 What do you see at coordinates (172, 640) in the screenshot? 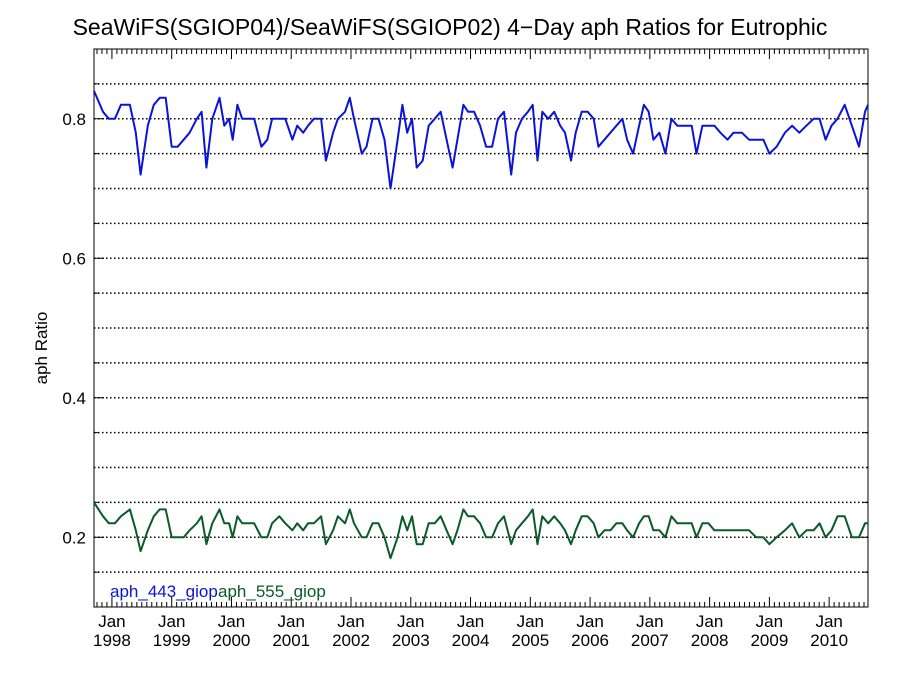
I see `x-tick-label-year: 1999` at bounding box center [172, 640].